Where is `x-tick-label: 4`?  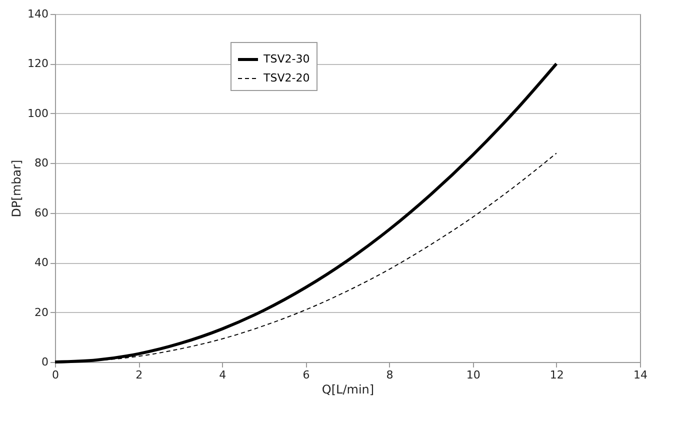
x-tick-label: 4 is located at coordinates (222, 375).